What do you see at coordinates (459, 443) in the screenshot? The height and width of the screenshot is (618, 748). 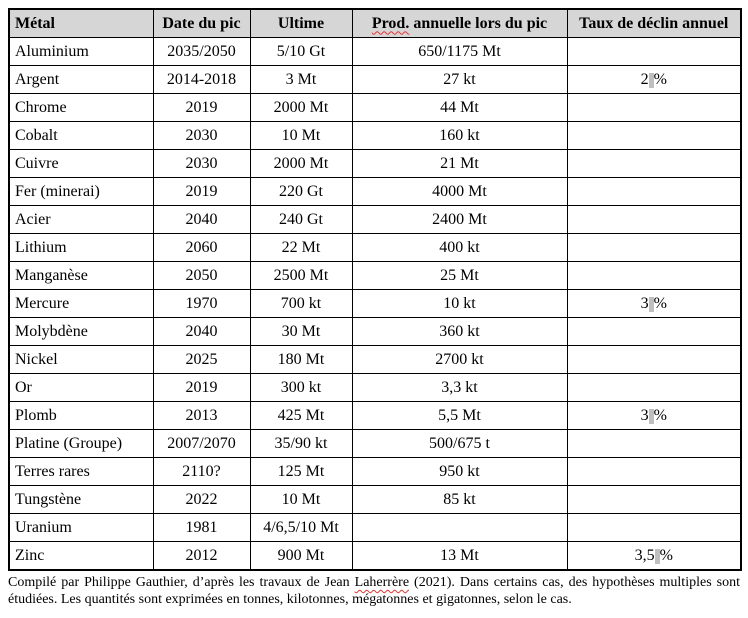 I see `cell-prod: 500/675 t` at bounding box center [459, 443].